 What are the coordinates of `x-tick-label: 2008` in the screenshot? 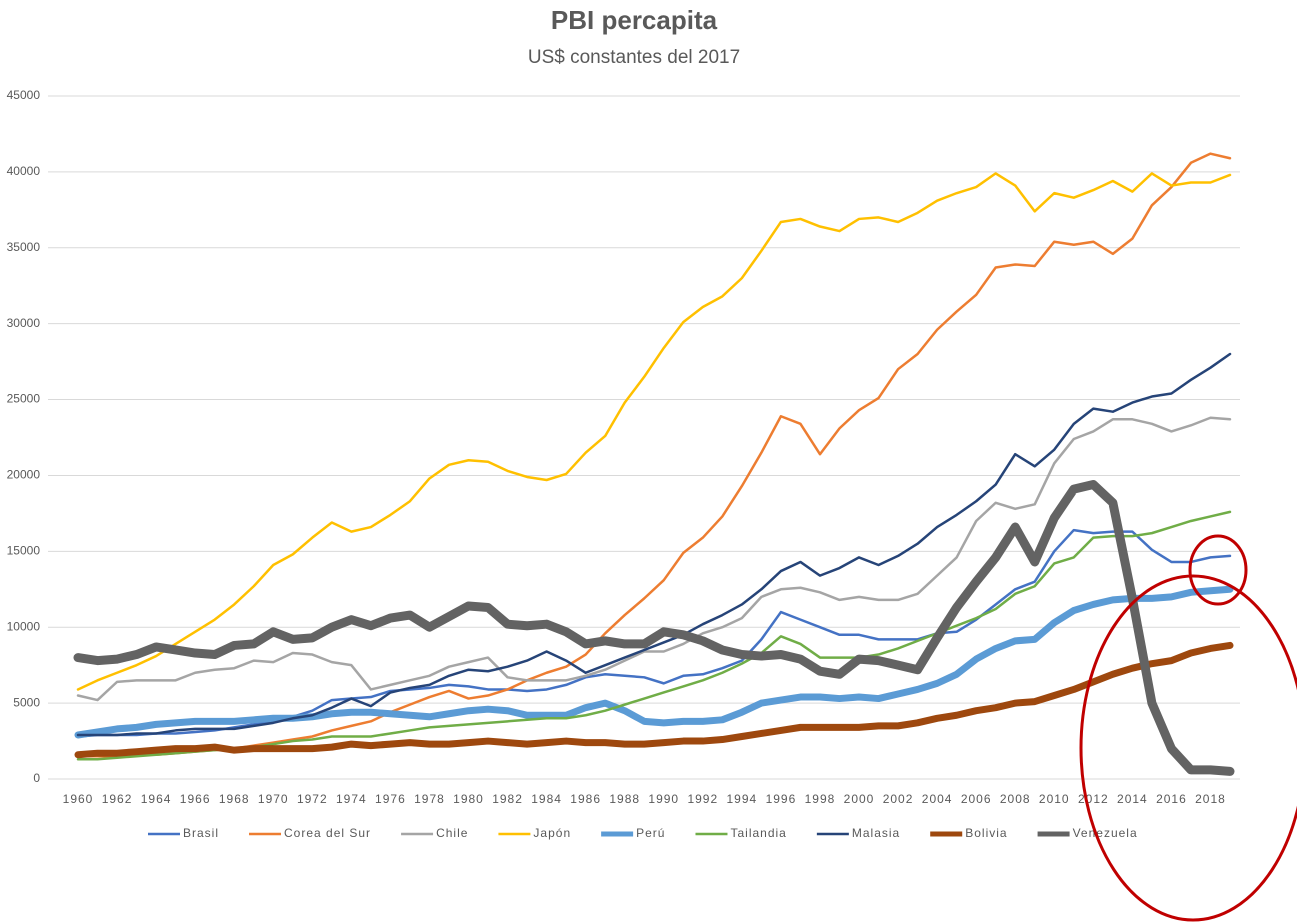 It's located at (1015, 799).